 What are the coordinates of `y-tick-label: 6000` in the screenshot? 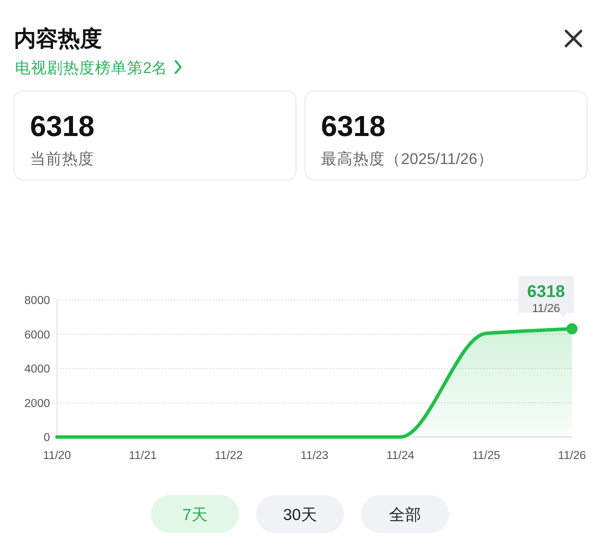 It's located at (37, 335).